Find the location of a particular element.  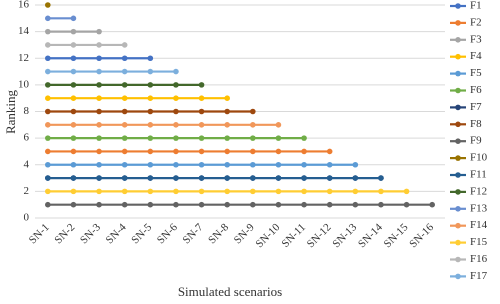

legend-label: F6 is located at coordinates (476, 90).